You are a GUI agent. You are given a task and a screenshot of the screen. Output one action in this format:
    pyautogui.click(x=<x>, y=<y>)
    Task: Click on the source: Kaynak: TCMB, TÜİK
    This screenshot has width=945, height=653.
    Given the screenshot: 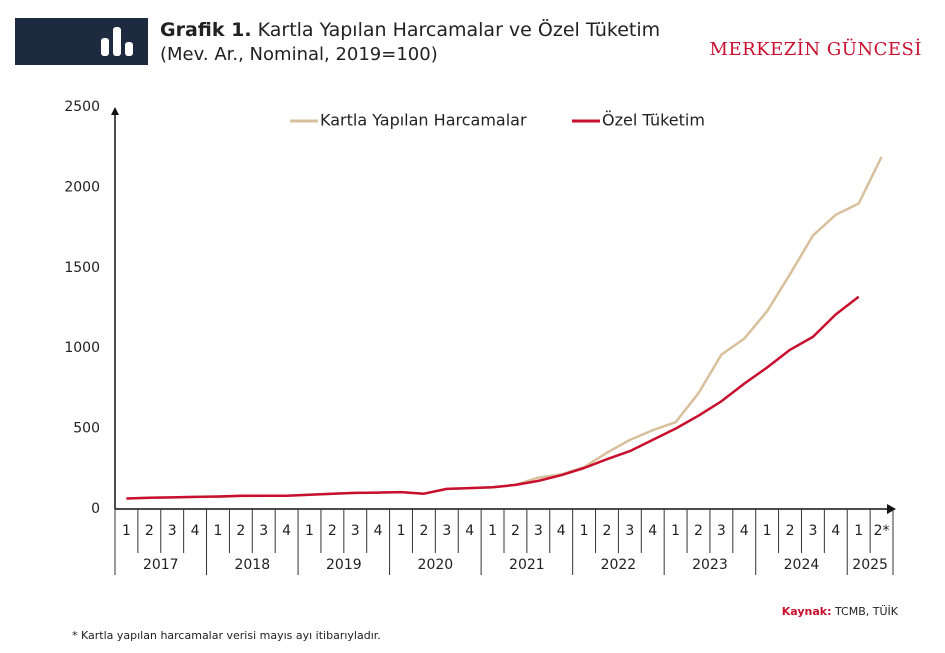 What is the action you would take?
    pyautogui.click(x=840, y=611)
    